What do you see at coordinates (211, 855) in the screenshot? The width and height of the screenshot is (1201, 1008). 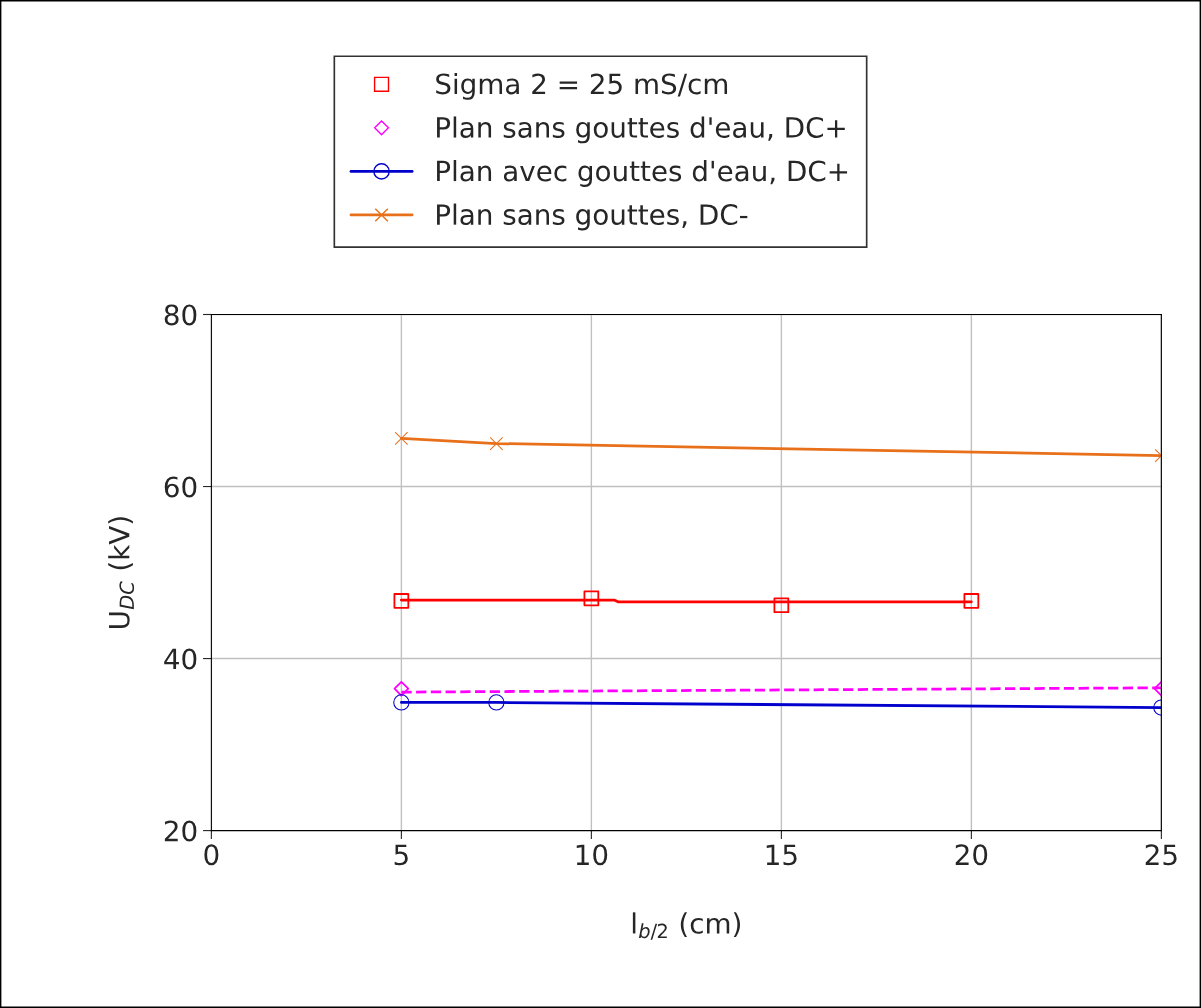 I see `x-tick-label: 0` at bounding box center [211, 855].